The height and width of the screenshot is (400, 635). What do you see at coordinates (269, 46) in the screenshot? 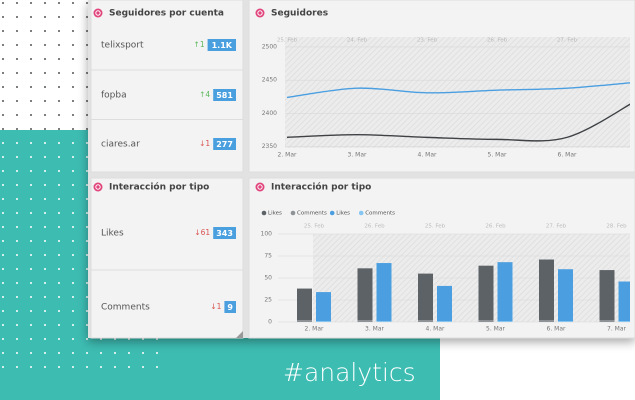
I see `y-tick-label: 2500` at bounding box center [269, 46].